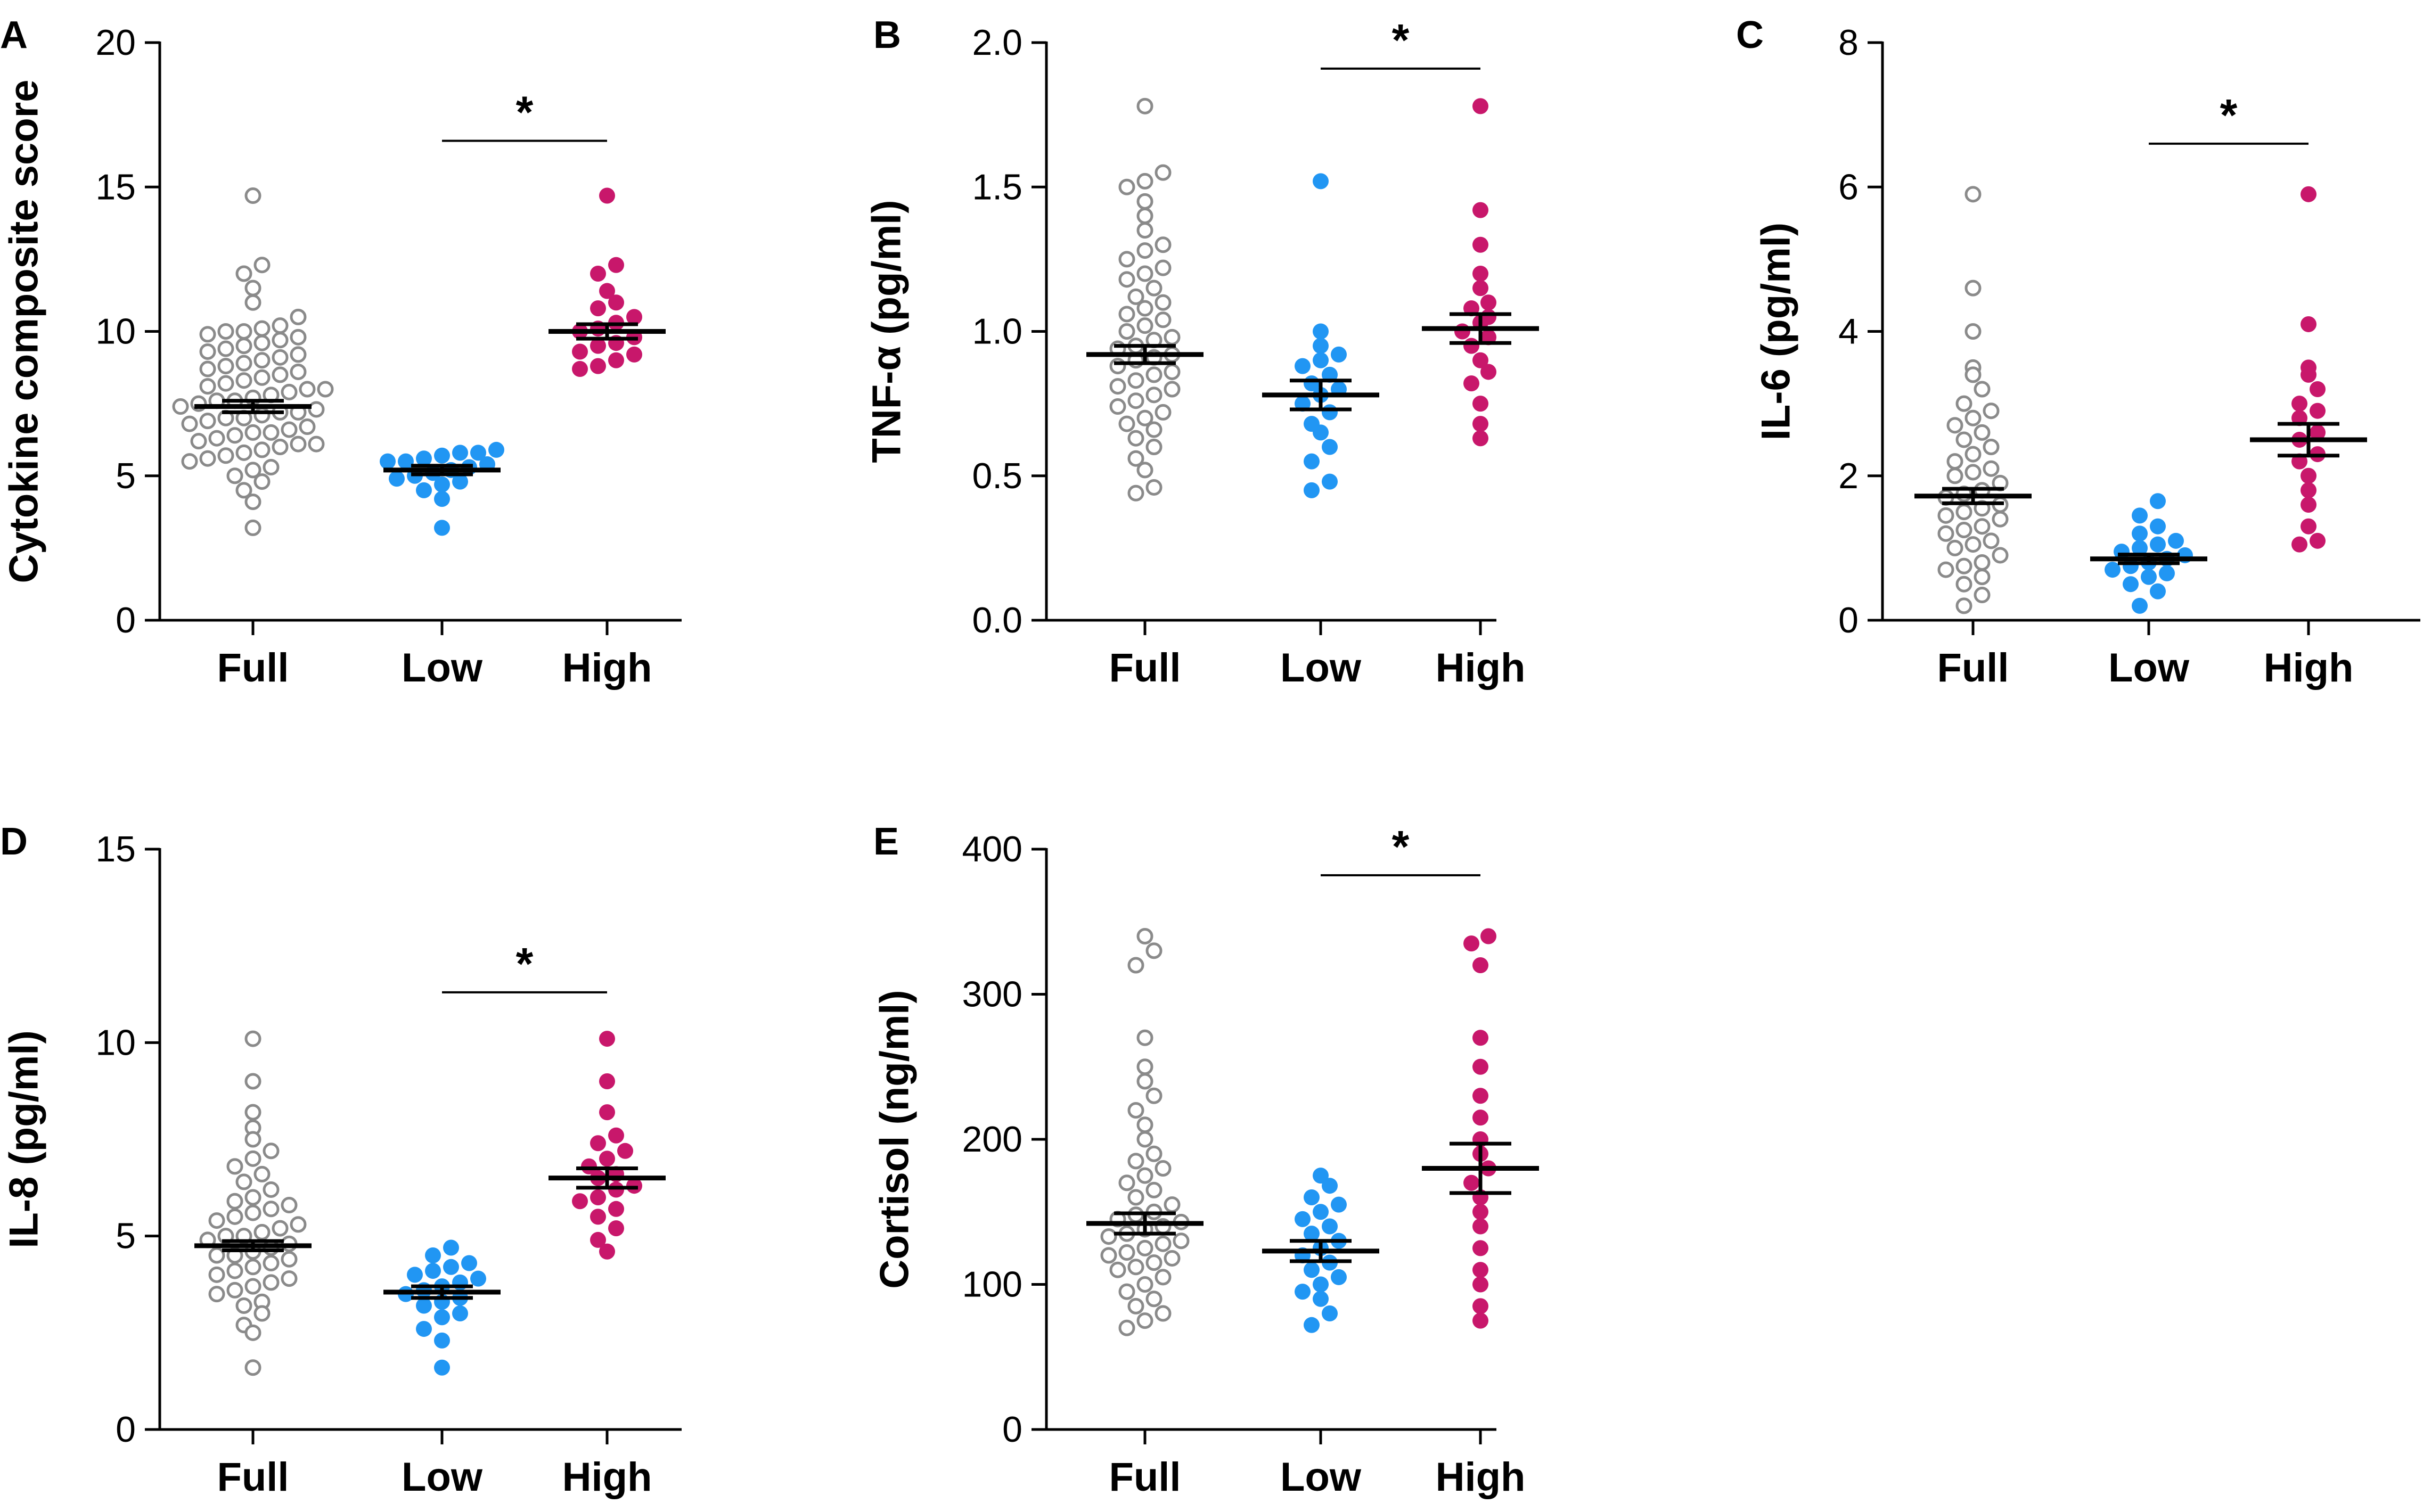 This screenshot has width=2423, height=1512. Describe the element at coordinates (525, 964) in the screenshot. I see `significance-star: *` at that location.